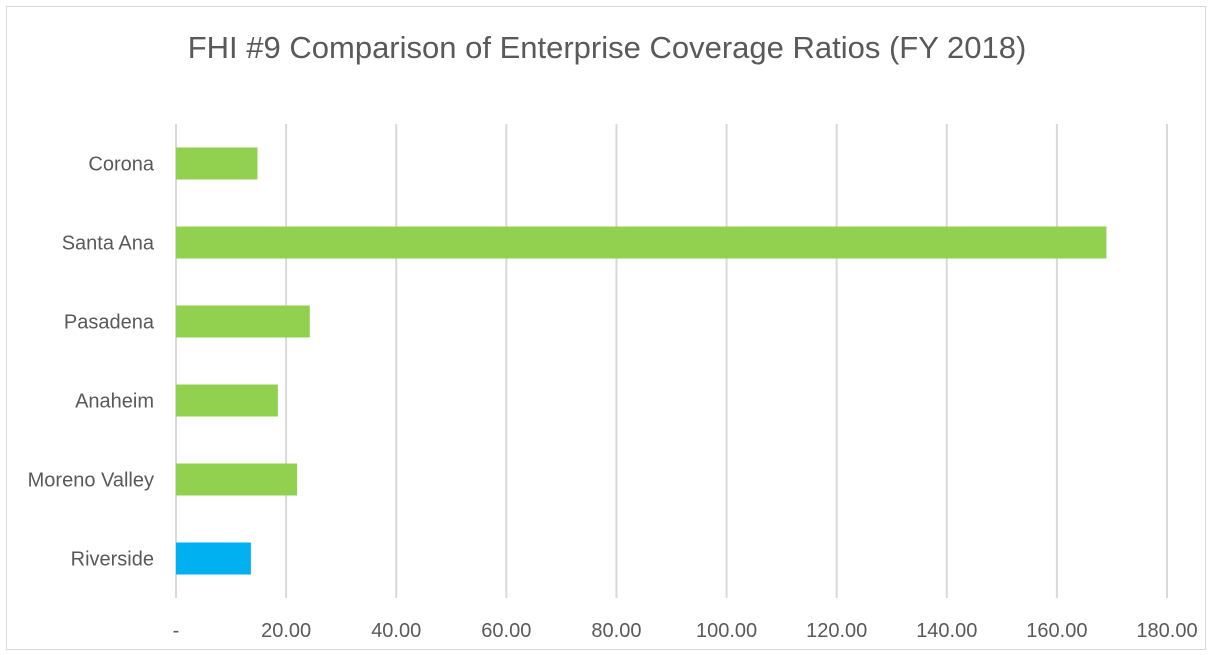  Describe the element at coordinates (946, 631) in the screenshot. I see `x-tick-label: 140.00` at that location.